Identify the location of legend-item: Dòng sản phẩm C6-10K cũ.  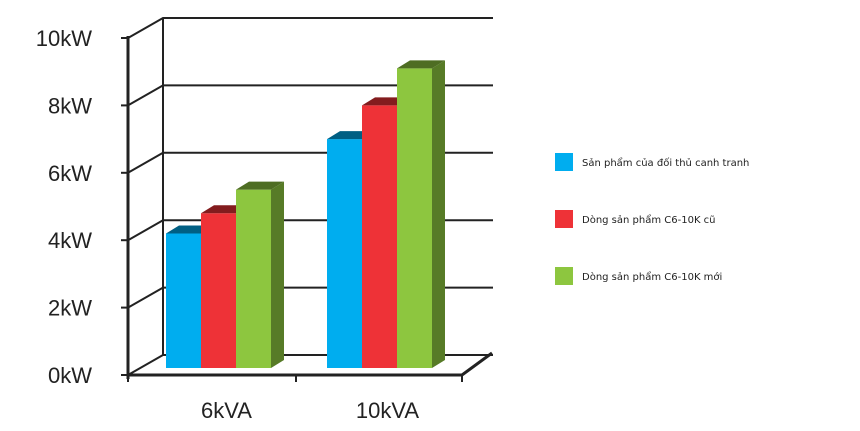
(635, 219).